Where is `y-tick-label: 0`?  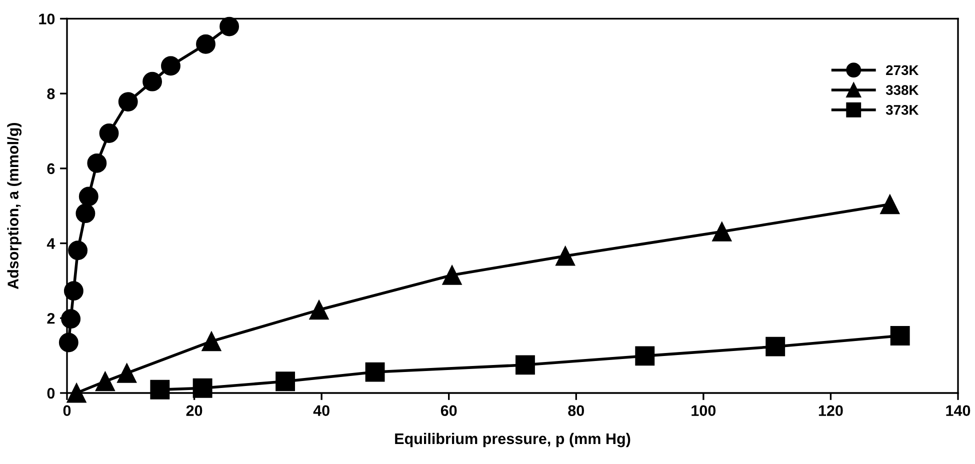 y-tick-label: 0 is located at coordinates (51, 393).